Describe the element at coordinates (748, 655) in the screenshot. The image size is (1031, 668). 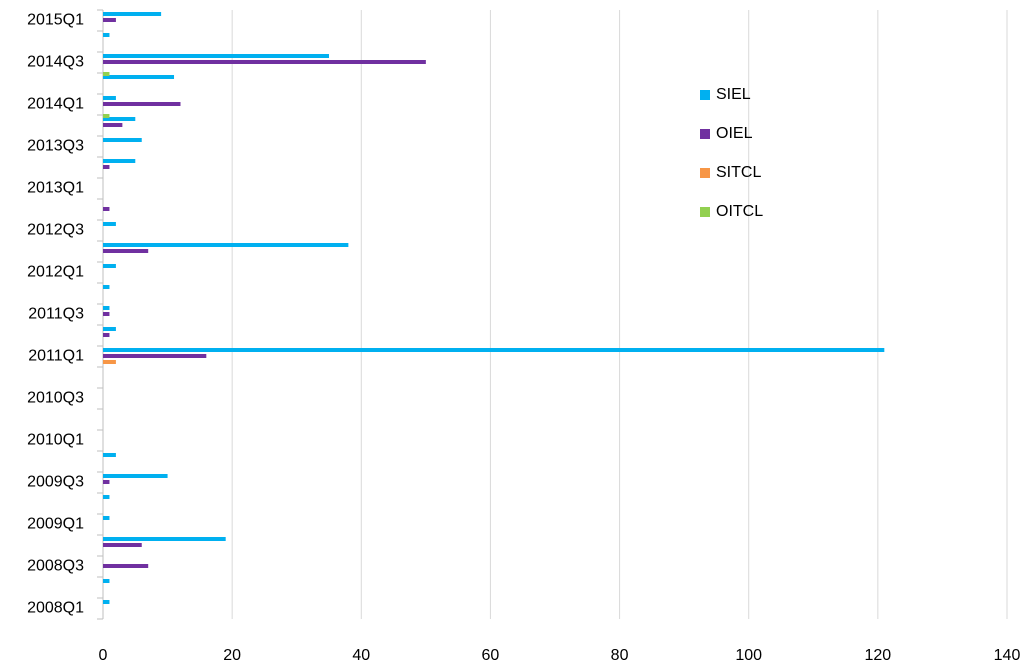
I see `x-tick-label: 100` at that location.